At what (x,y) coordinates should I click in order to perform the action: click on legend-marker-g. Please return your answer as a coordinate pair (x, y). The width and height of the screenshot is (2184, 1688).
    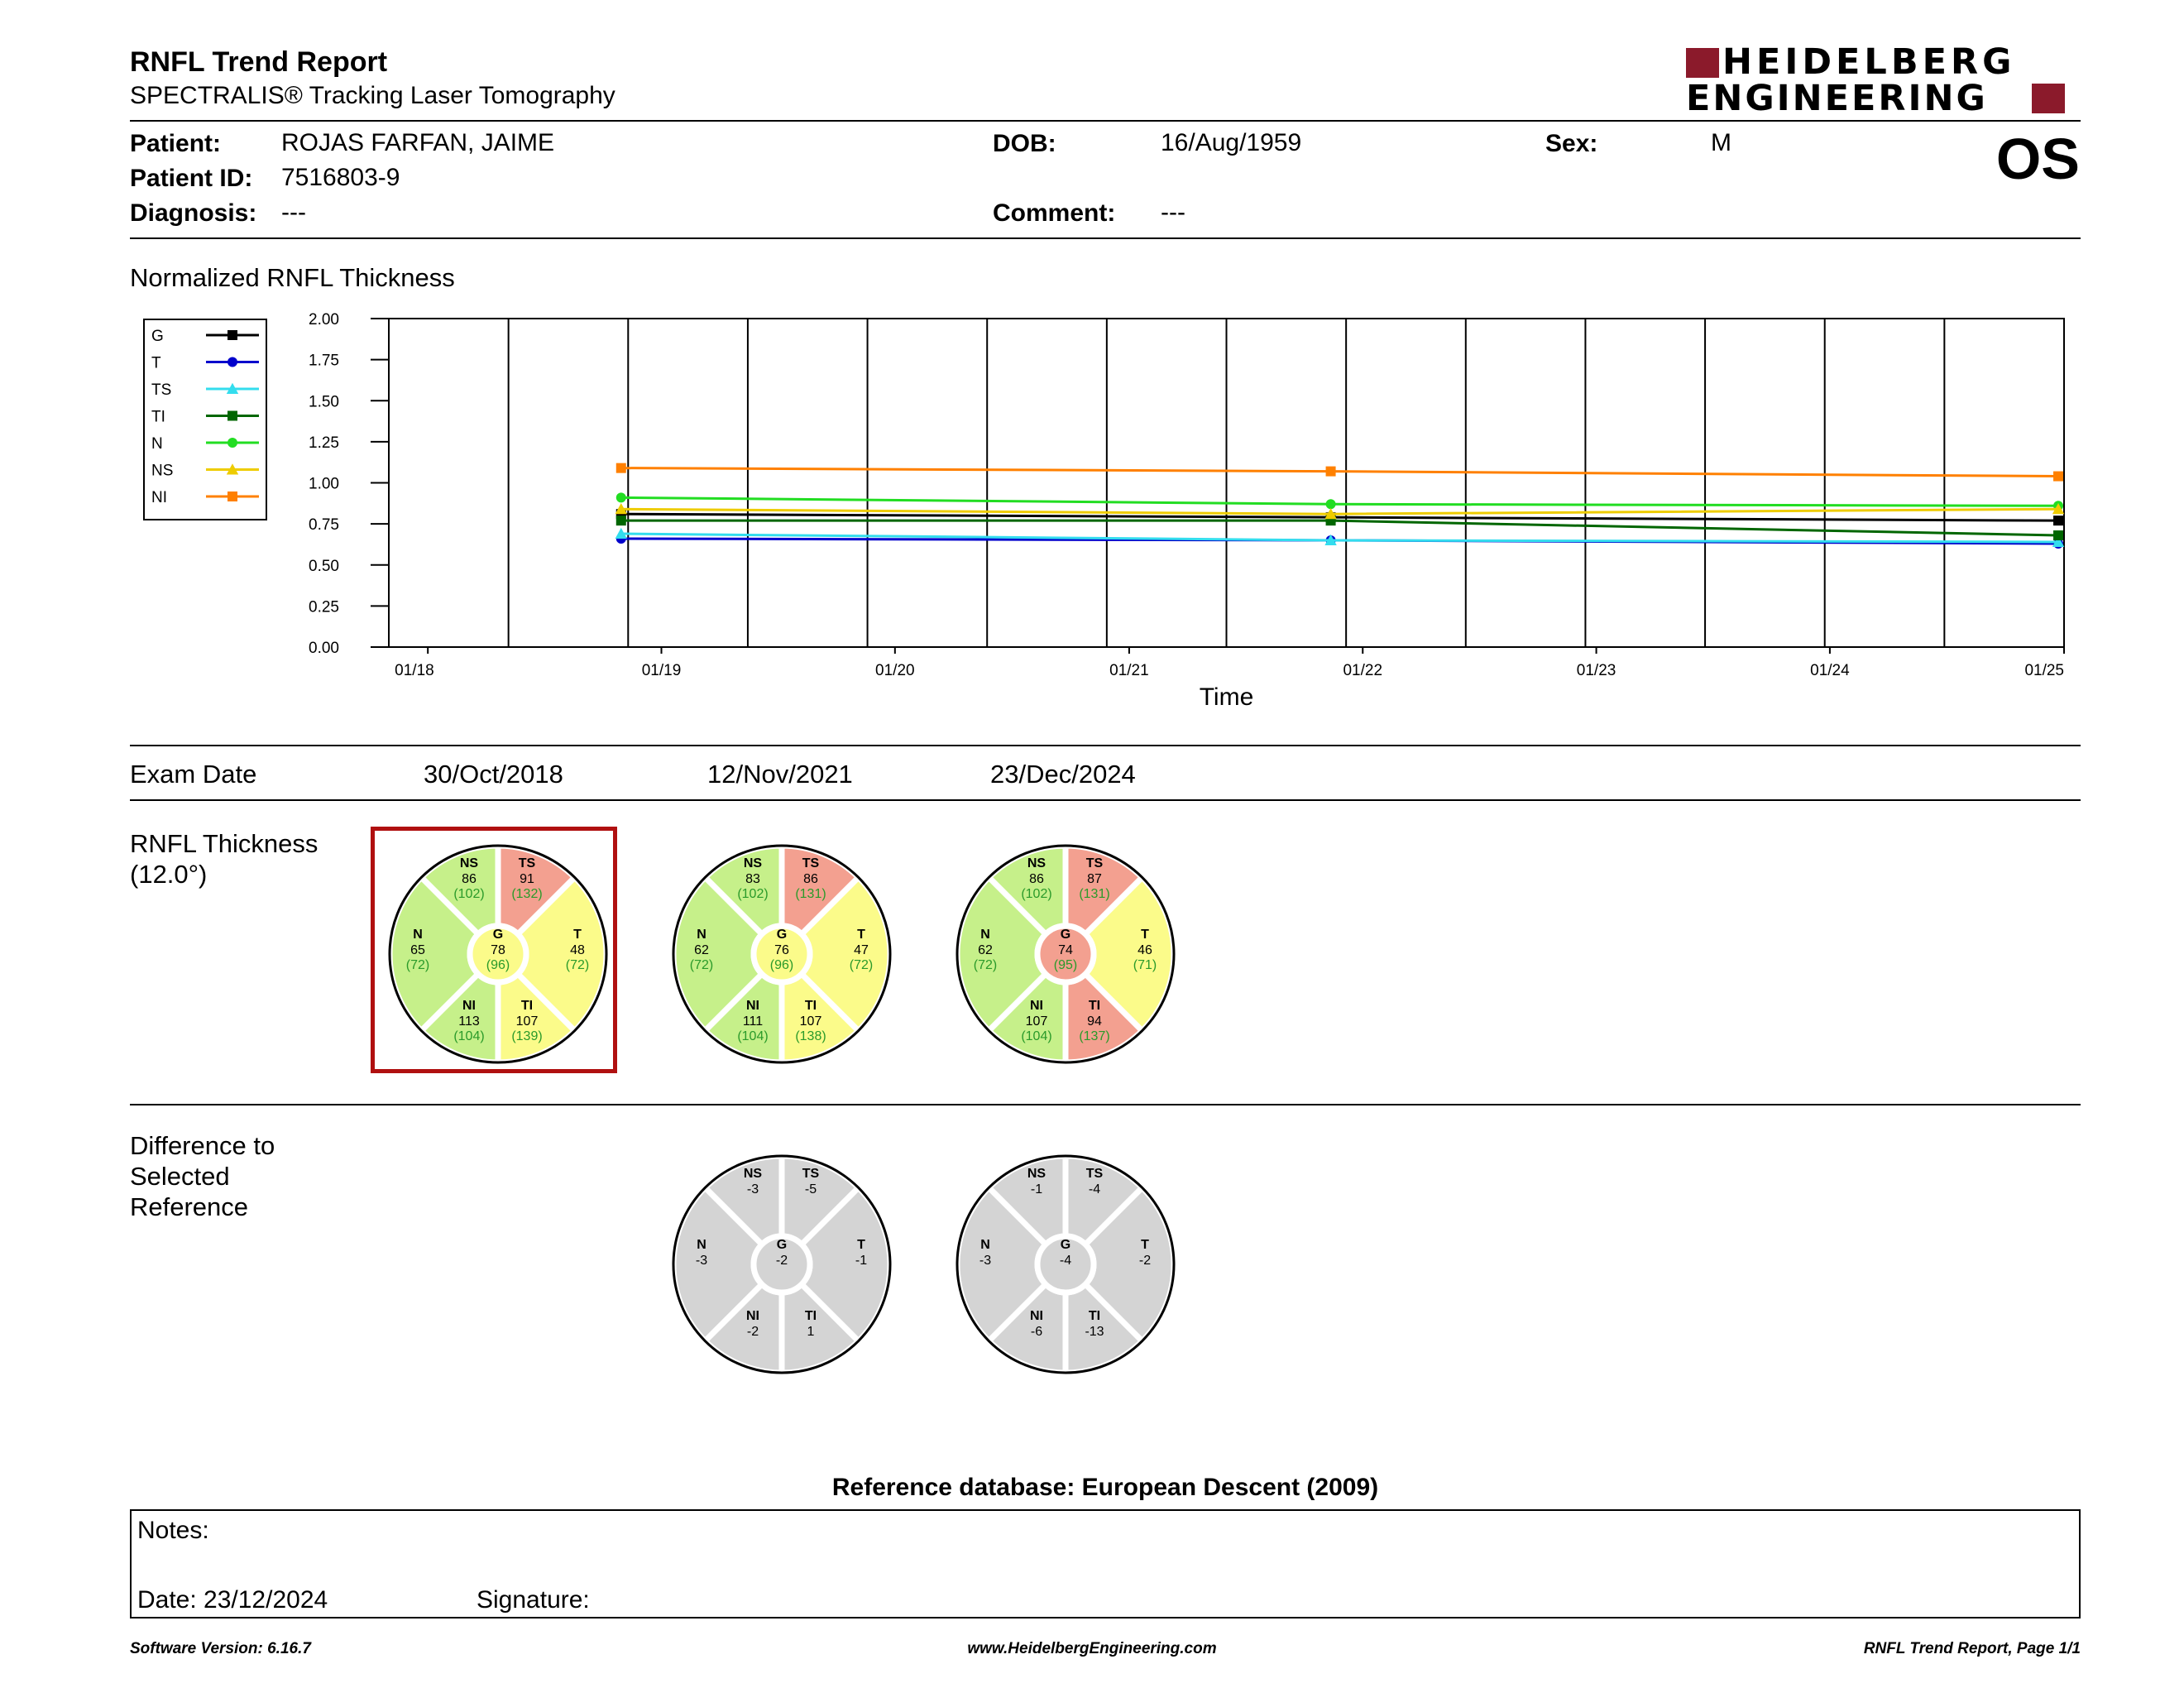
    Looking at the image, I should click on (232, 335).